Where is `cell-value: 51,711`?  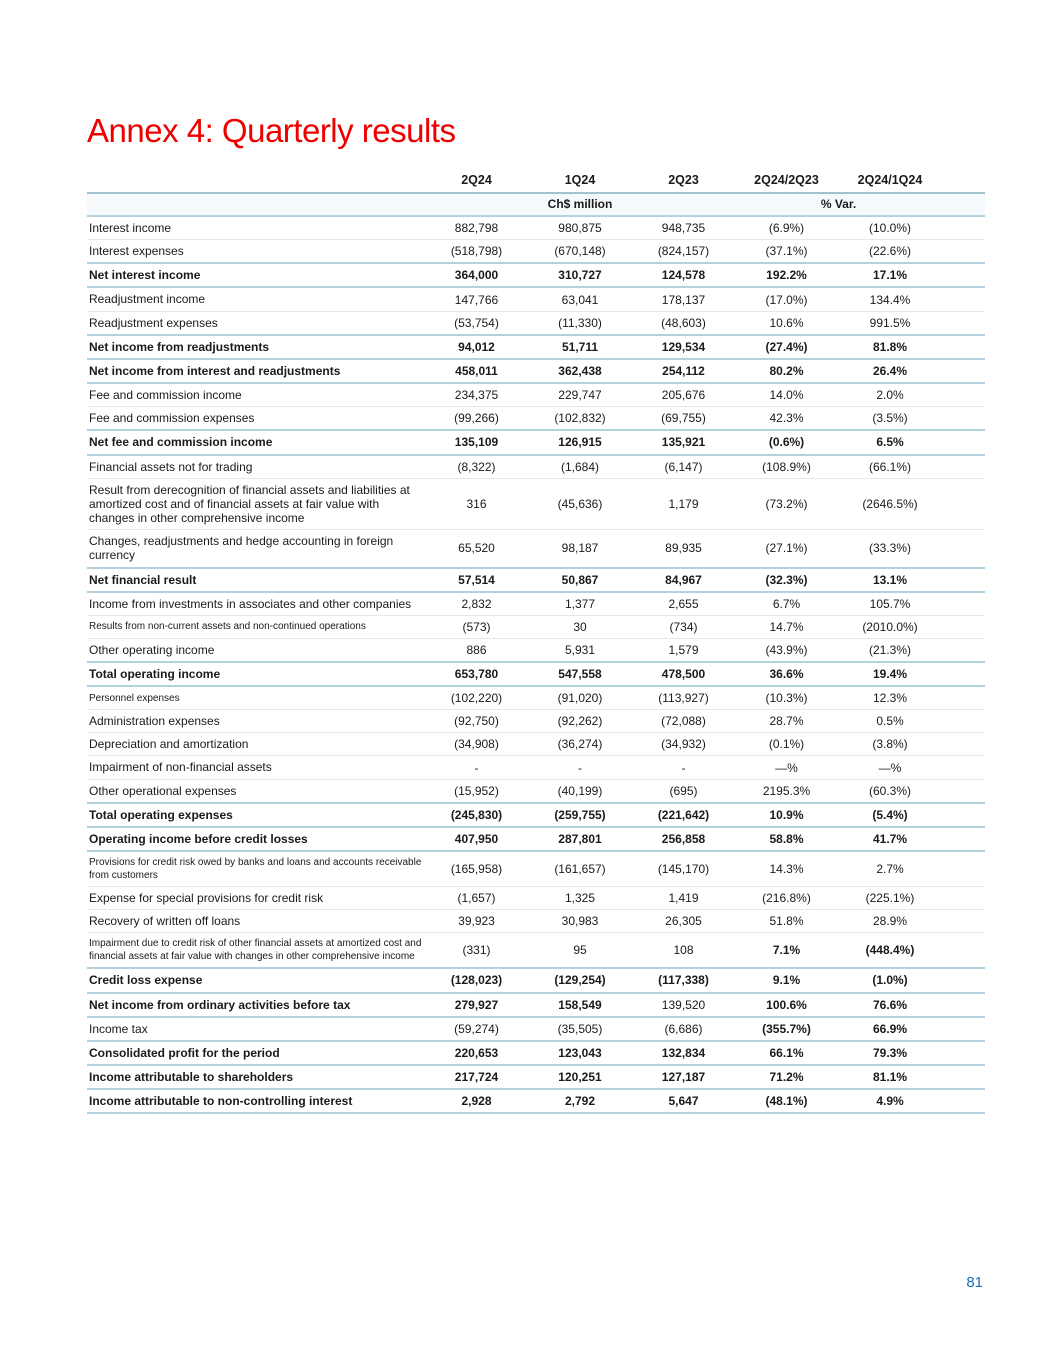
cell-value: 51,711 is located at coordinates (580, 346).